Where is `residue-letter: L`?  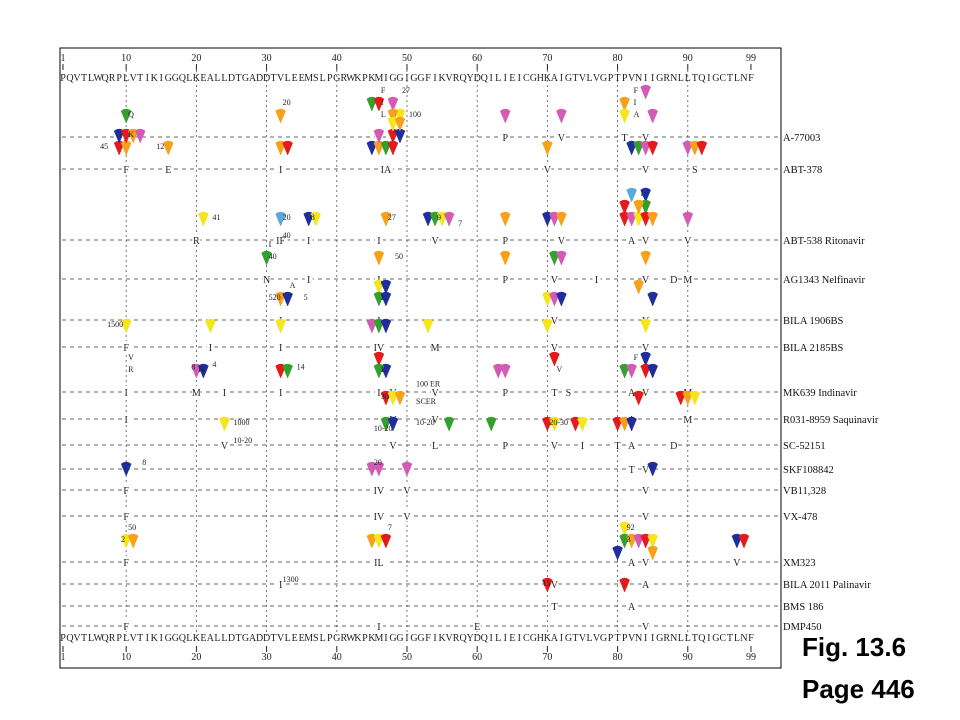
residue-letter: L is located at coordinates (435, 446).